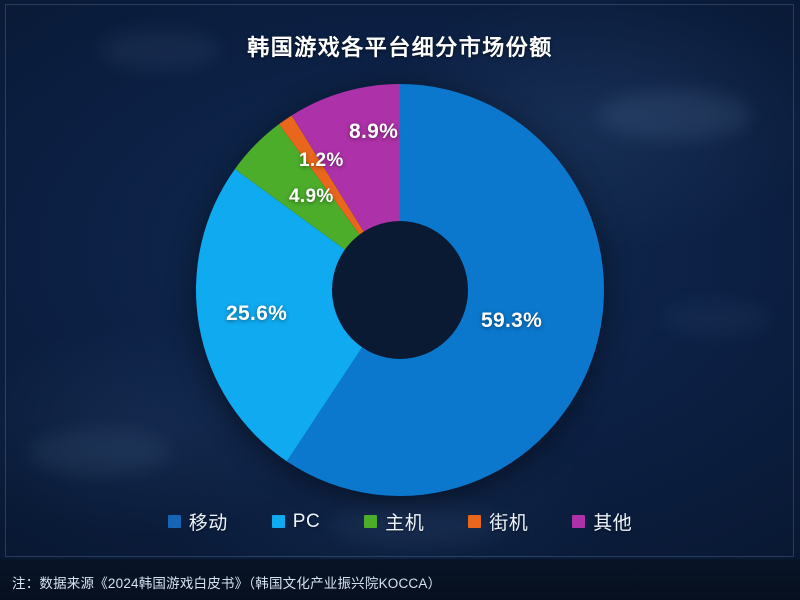 Image resolution: width=800 pixels, height=600 pixels. I want to click on legend-item-label: 移动, so click(208, 523).